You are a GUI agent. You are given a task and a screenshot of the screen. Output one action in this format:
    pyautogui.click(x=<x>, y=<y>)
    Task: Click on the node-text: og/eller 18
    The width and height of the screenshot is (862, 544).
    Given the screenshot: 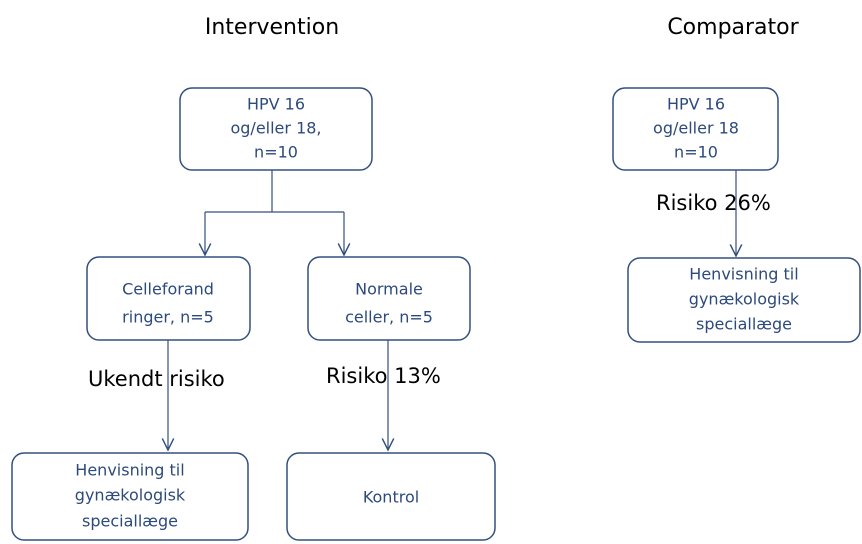 What is the action you would take?
    pyautogui.click(x=696, y=128)
    